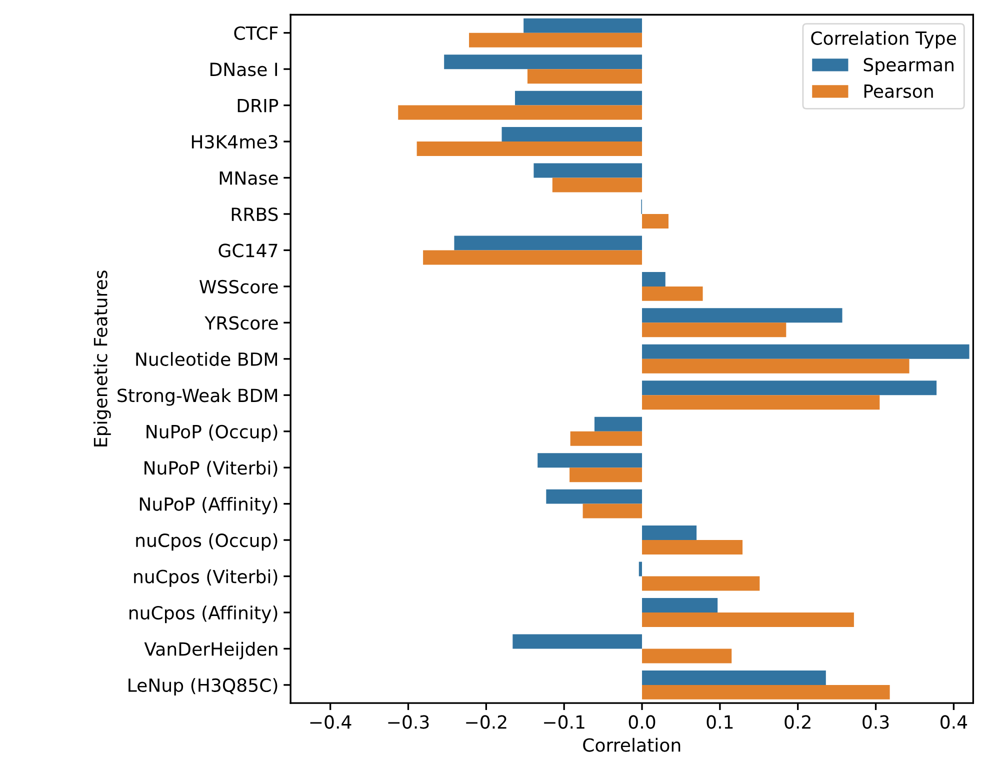 The width and height of the screenshot is (985, 776). I want to click on x-tick-label: −0.2, so click(486, 722).